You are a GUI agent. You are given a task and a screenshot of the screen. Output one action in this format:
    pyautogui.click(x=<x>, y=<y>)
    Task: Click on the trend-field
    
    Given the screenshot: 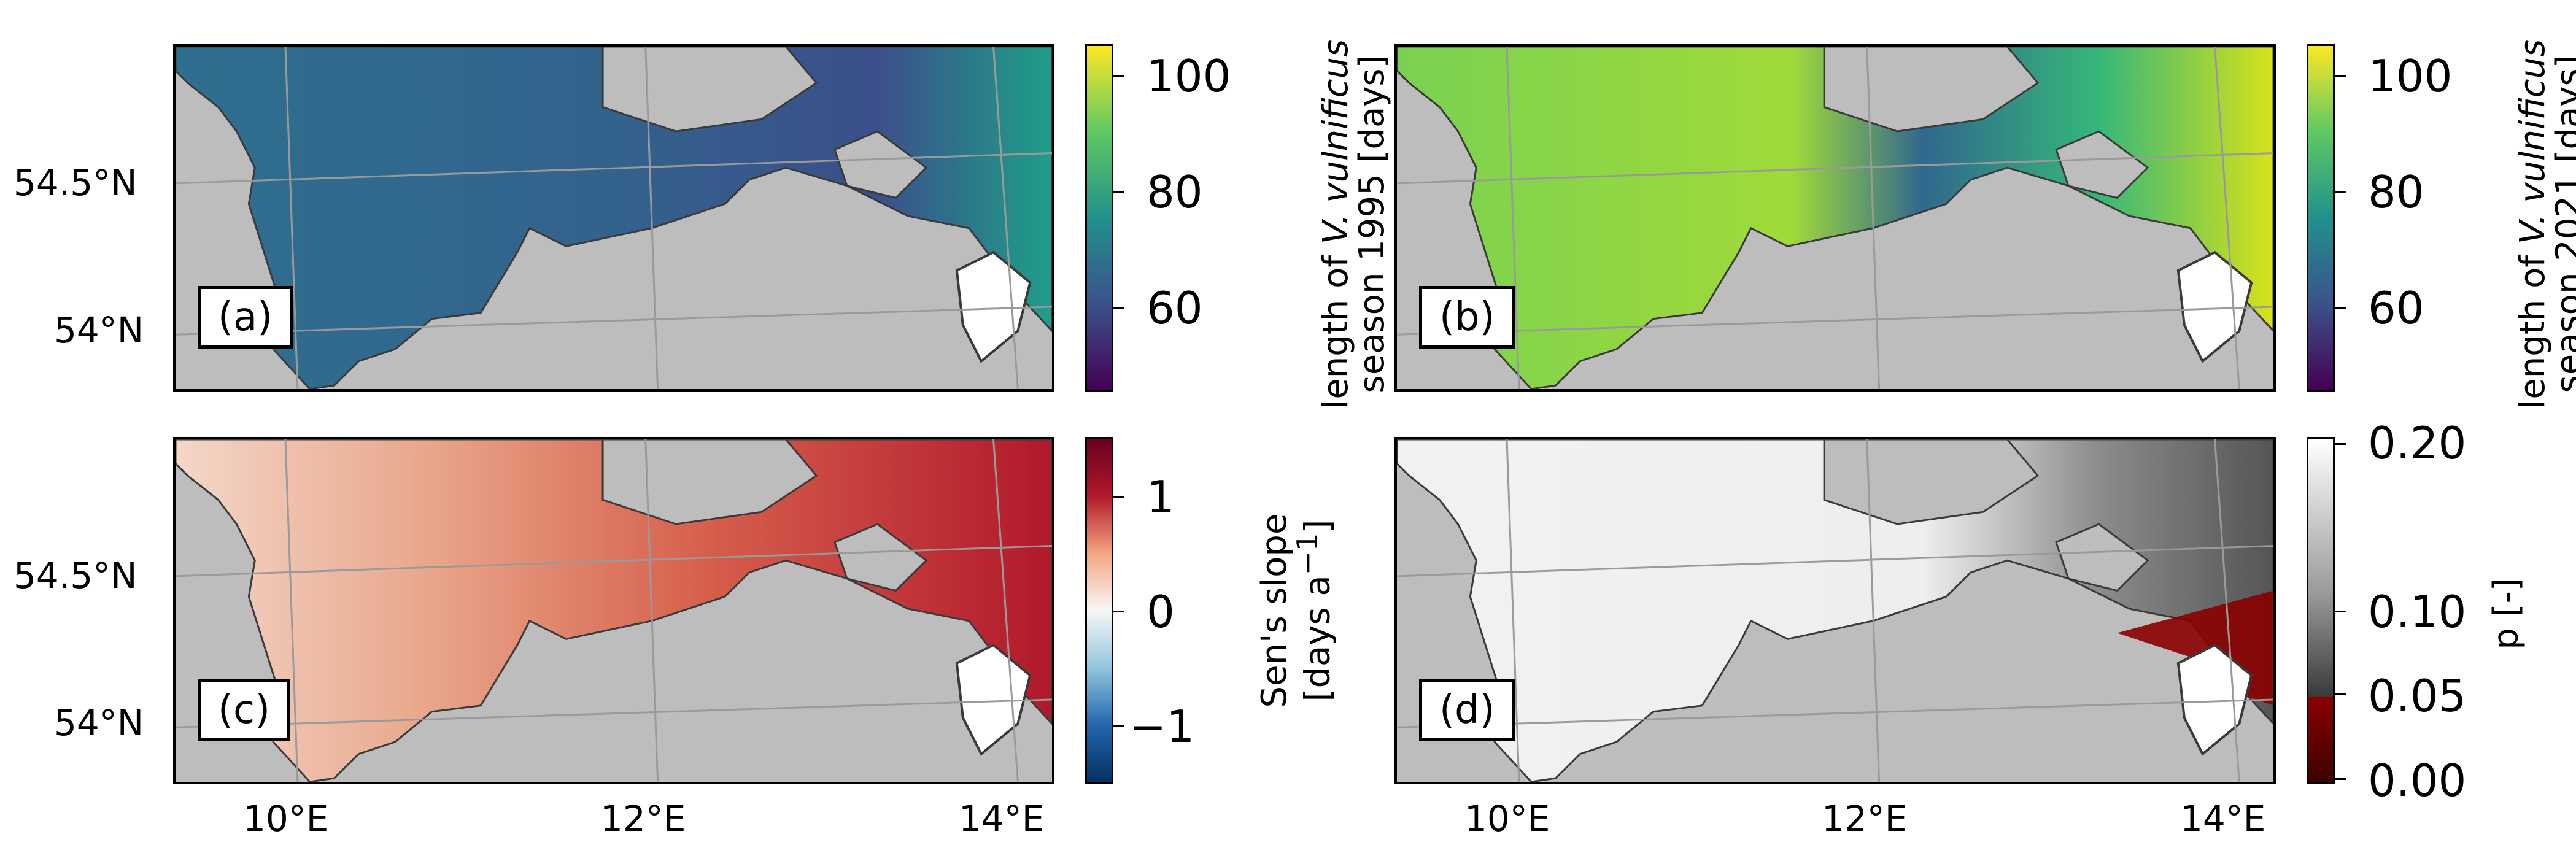 What is the action you would take?
    pyautogui.click(x=614, y=611)
    